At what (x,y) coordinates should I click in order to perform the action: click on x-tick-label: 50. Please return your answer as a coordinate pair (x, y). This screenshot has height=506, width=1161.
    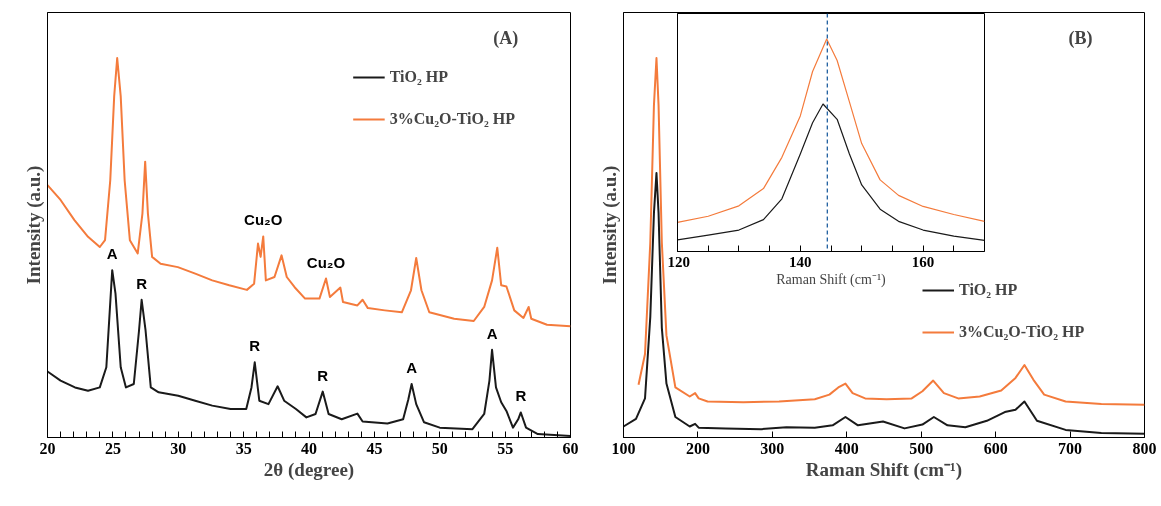
    Looking at the image, I should click on (439, 448).